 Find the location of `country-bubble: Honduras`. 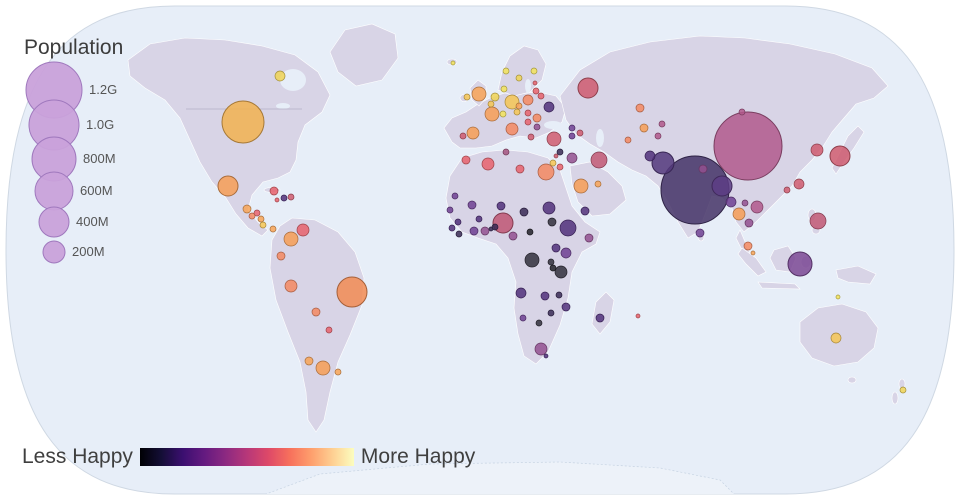

country-bubble: Honduras is located at coordinates (257, 213).